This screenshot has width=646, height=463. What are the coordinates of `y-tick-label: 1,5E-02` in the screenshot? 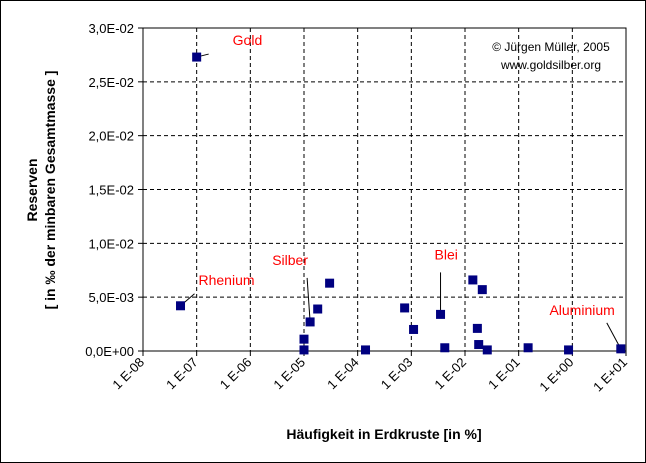 It's located at (111, 190).